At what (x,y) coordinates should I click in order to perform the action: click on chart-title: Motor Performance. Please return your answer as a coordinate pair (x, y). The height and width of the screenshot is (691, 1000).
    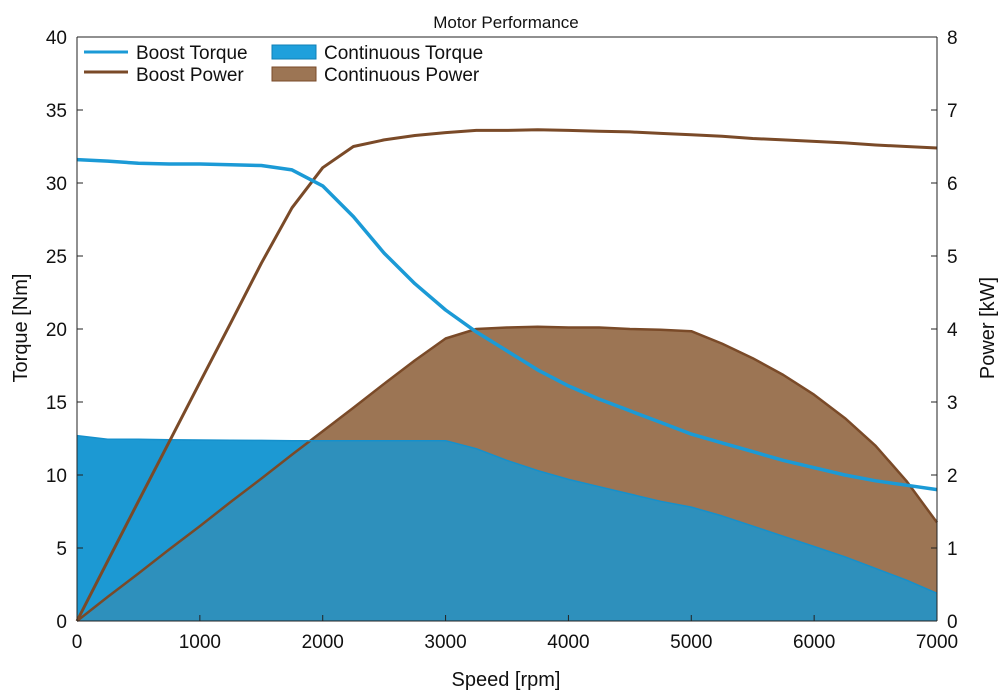
    Looking at the image, I should click on (506, 22).